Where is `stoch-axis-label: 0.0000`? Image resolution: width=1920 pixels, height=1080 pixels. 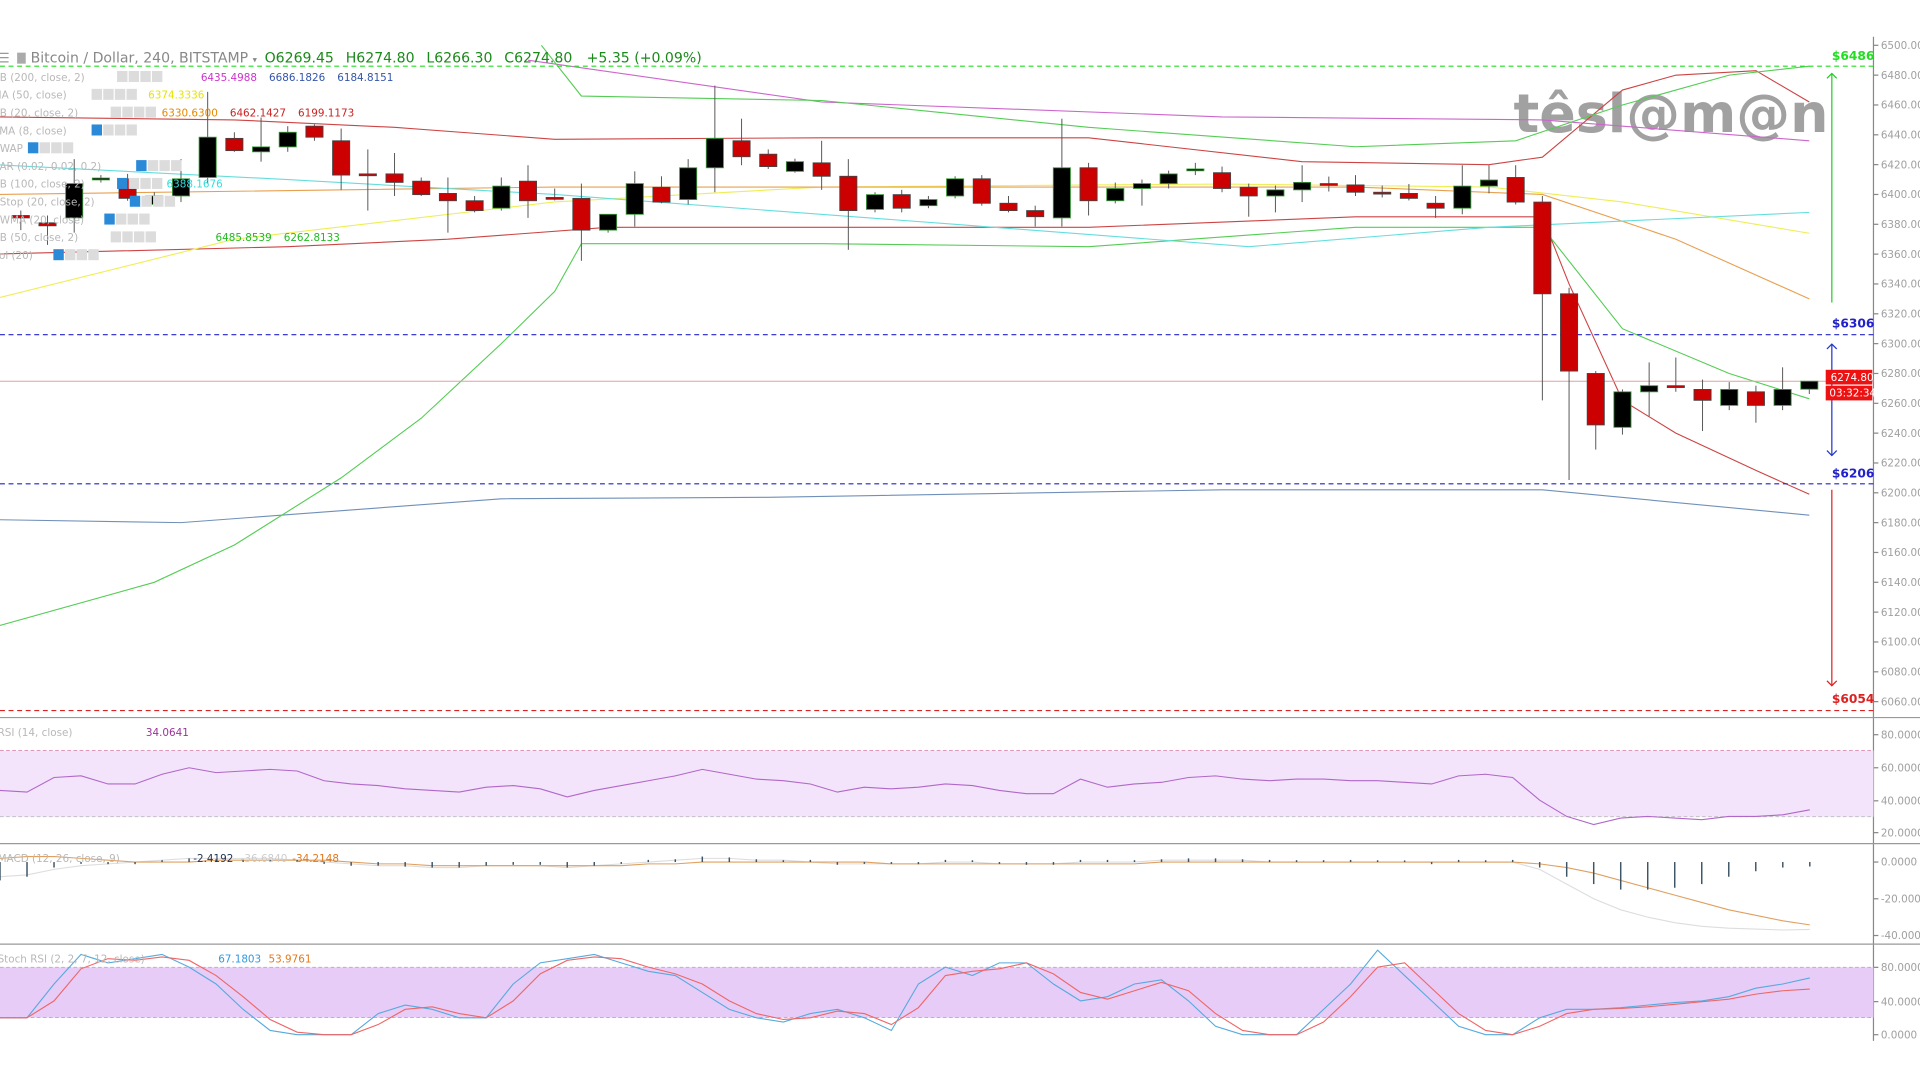
stoch-axis-label: 0.0000 is located at coordinates (1899, 1035).